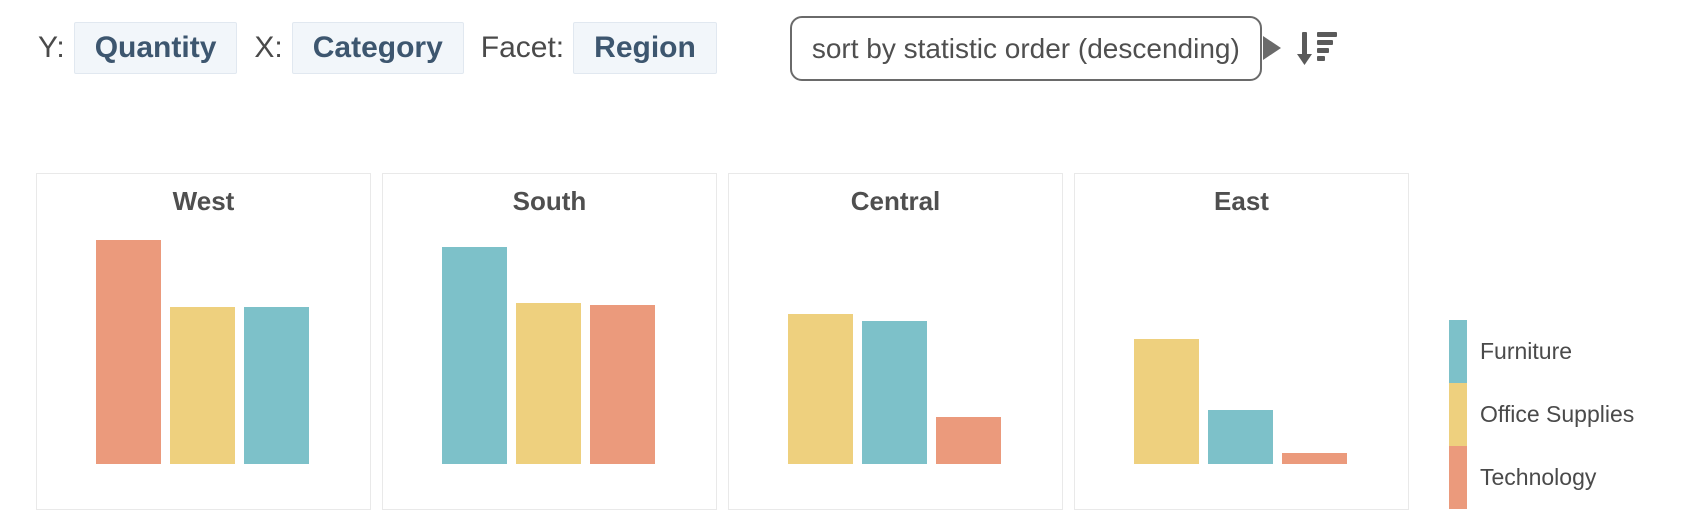 The height and width of the screenshot is (524, 1704). What do you see at coordinates (1557, 414) in the screenshot?
I see `legend-label: Office Supplies` at bounding box center [1557, 414].